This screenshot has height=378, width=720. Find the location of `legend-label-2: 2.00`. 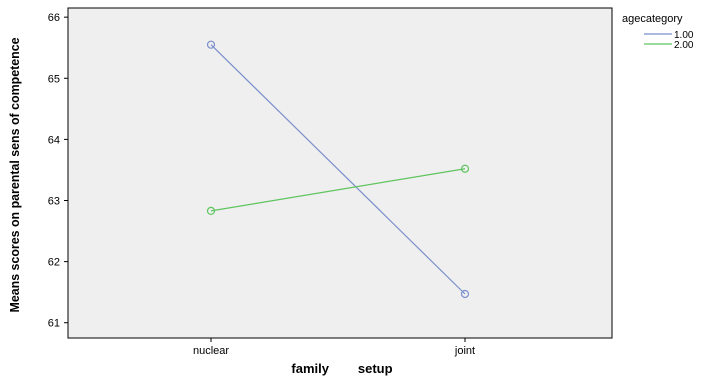

legend-label-2: 2.00 is located at coordinates (684, 45).